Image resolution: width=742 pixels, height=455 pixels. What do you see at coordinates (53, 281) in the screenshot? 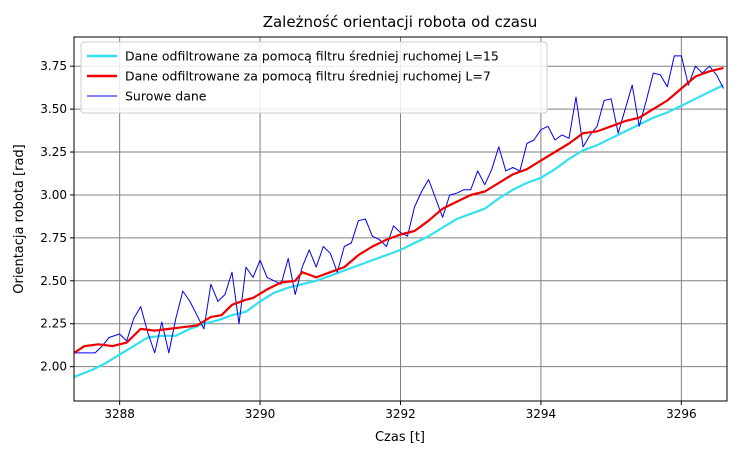
I see `y-tick-label: 2.50` at bounding box center [53, 281].